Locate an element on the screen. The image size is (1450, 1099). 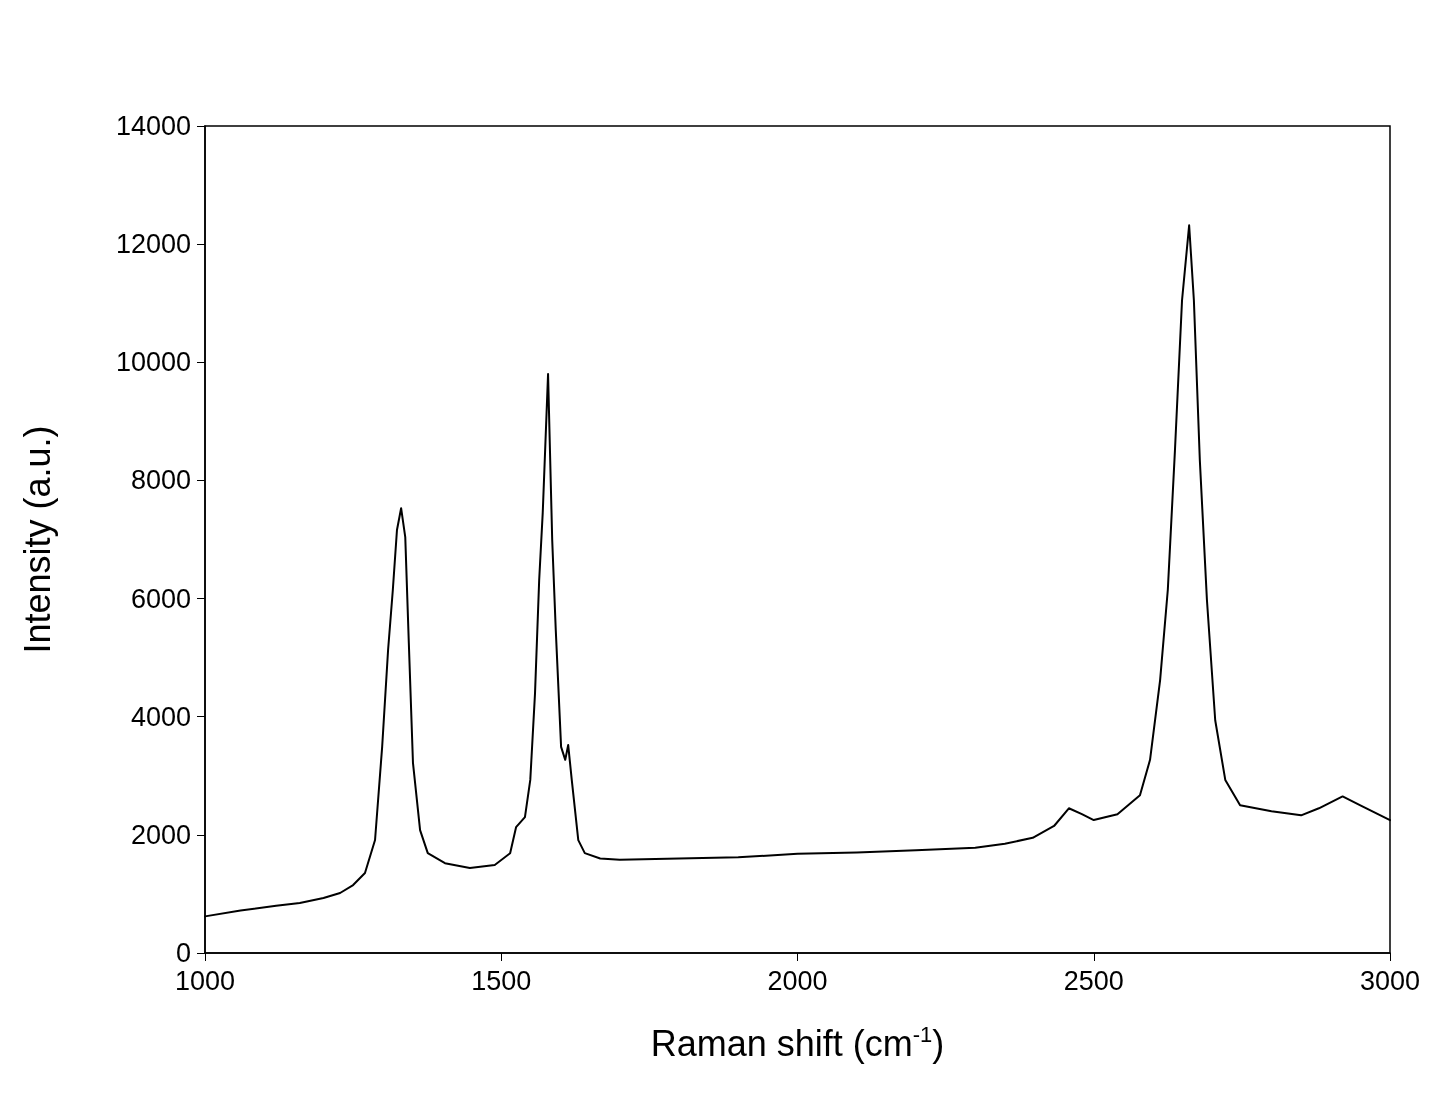
y-axis-title: Intensity (a.u.) is located at coordinates (37, 539).